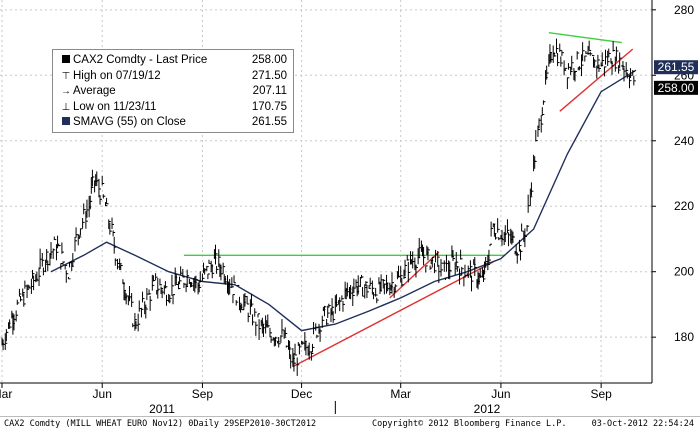 The image size is (700, 432). What do you see at coordinates (162, 409) in the screenshot?
I see `year-label: 2011` at bounding box center [162, 409].